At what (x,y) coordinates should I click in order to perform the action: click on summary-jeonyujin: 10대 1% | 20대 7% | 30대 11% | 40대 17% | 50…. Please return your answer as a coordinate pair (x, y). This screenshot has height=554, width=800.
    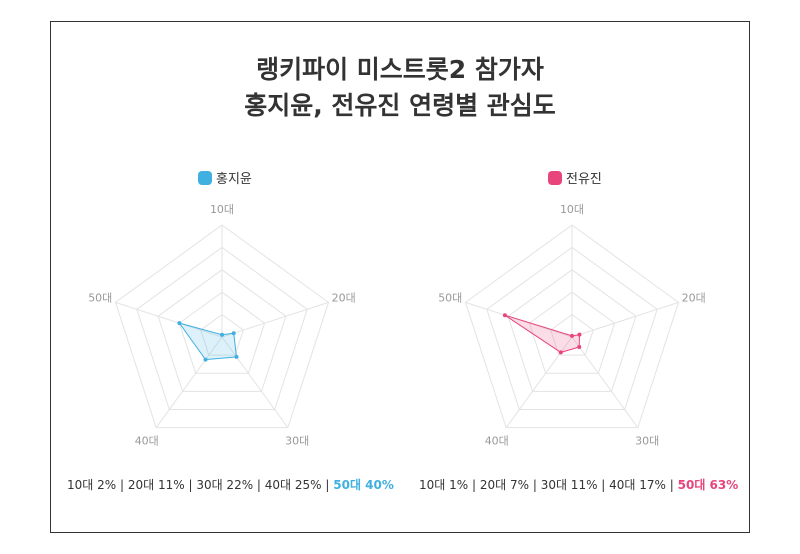
    Looking at the image, I should click on (578, 484).